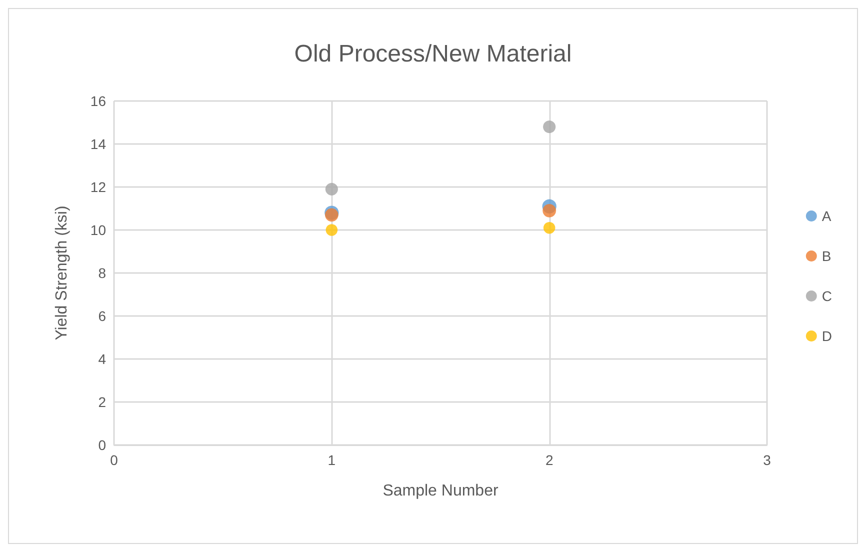 The height and width of the screenshot is (554, 868). Describe the element at coordinates (102, 445) in the screenshot. I see `y-tick-label: 0` at that location.